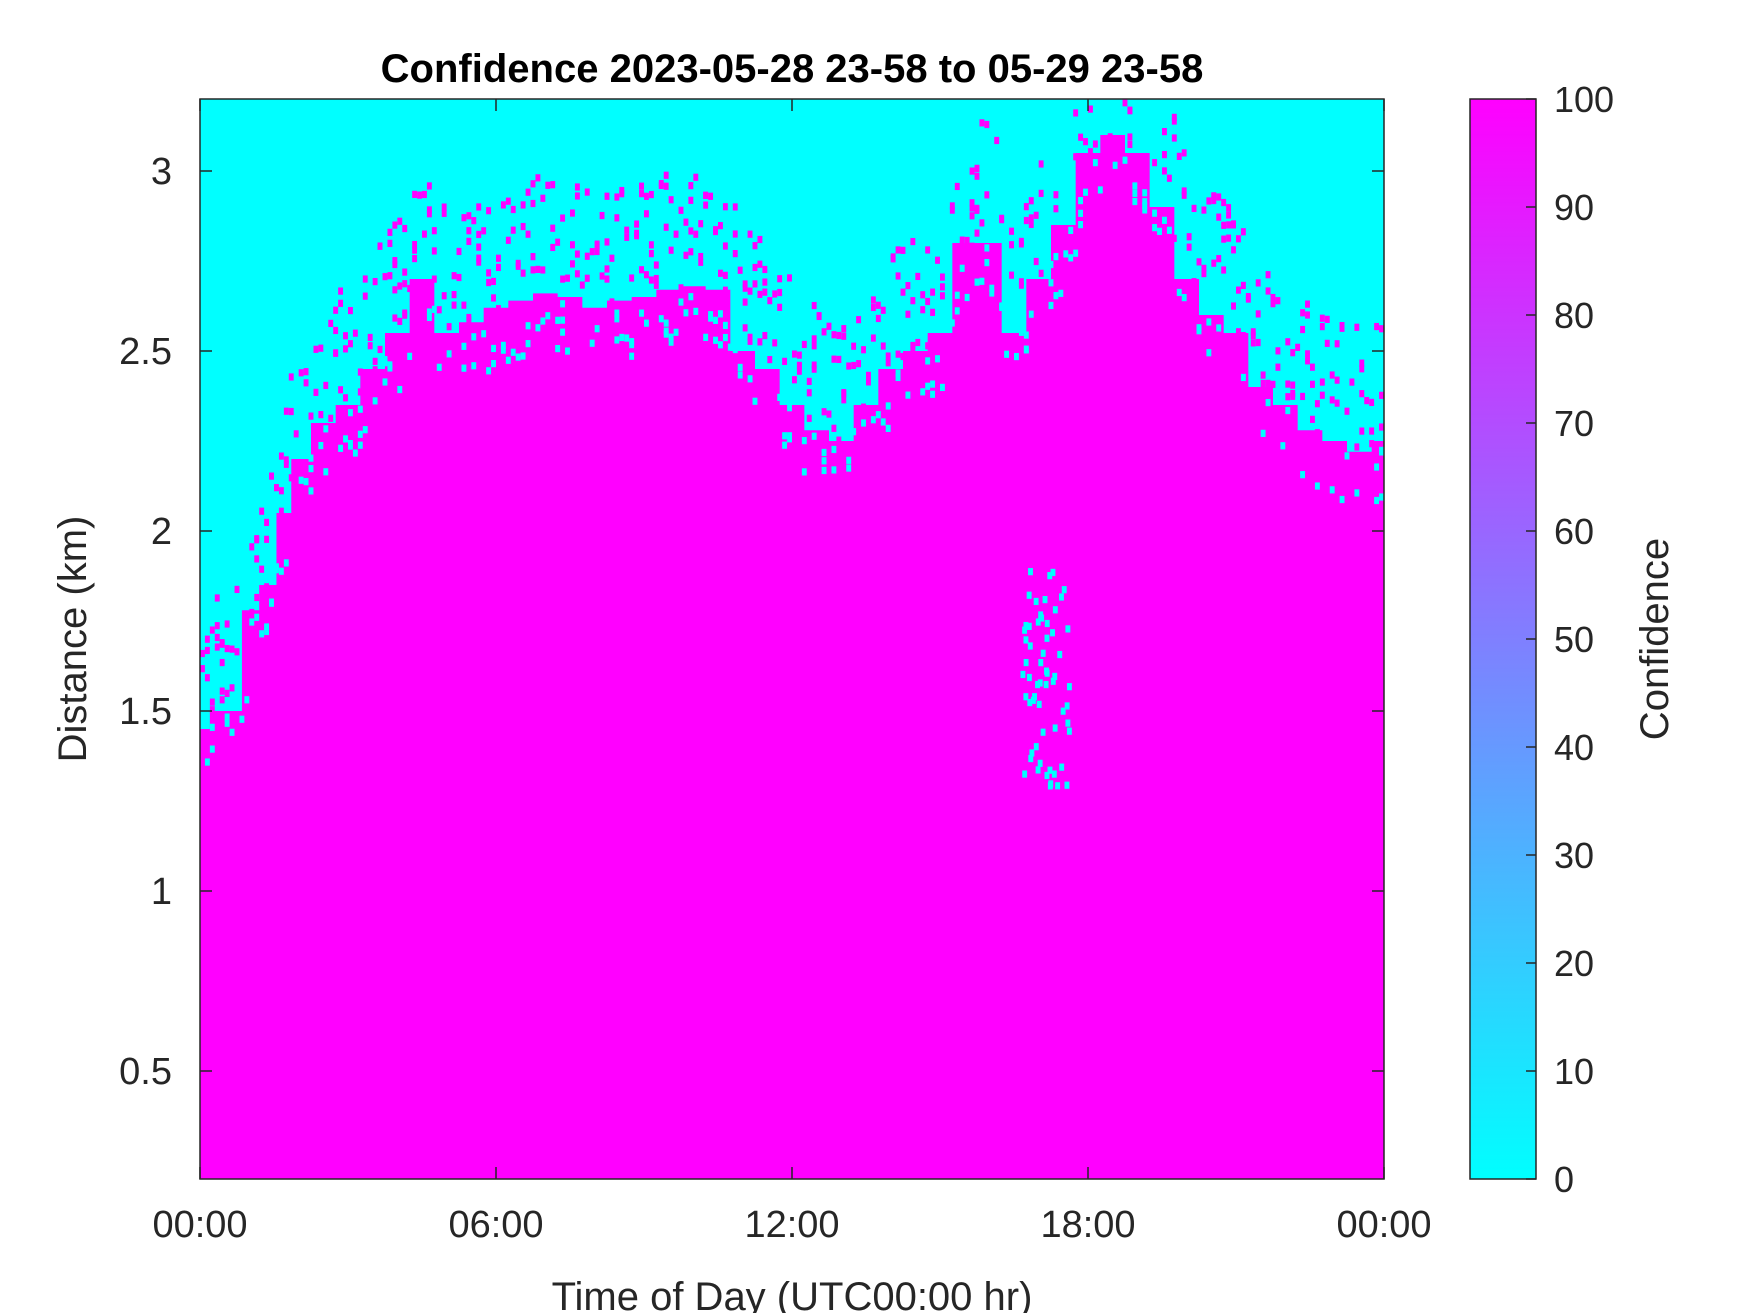  What do you see at coordinates (1087, 1225) in the screenshot?
I see `x-tick-label: 18:00` at bounding box center [1087, 1225].